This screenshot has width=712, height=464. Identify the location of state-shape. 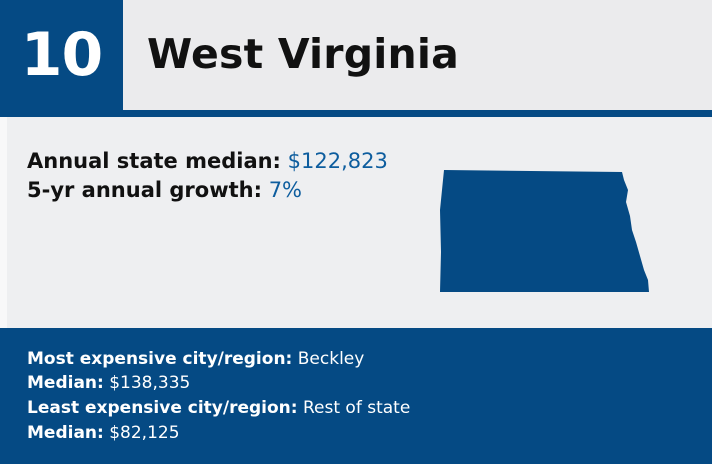
(544, 231).